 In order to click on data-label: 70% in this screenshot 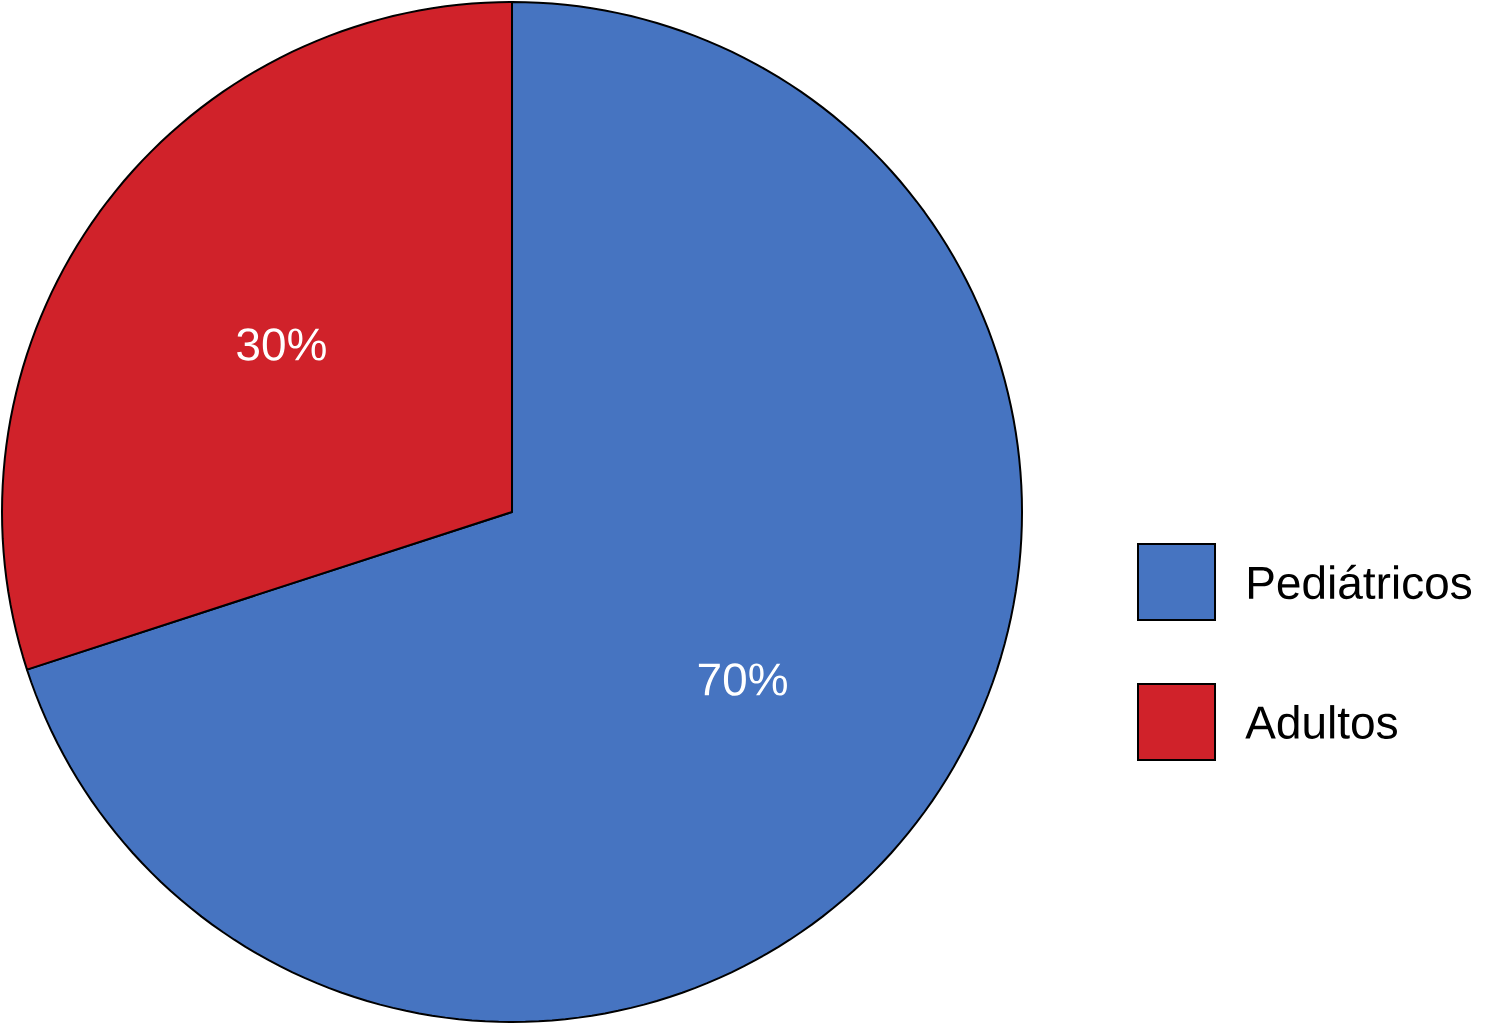, I will do `click(742, 679)`.